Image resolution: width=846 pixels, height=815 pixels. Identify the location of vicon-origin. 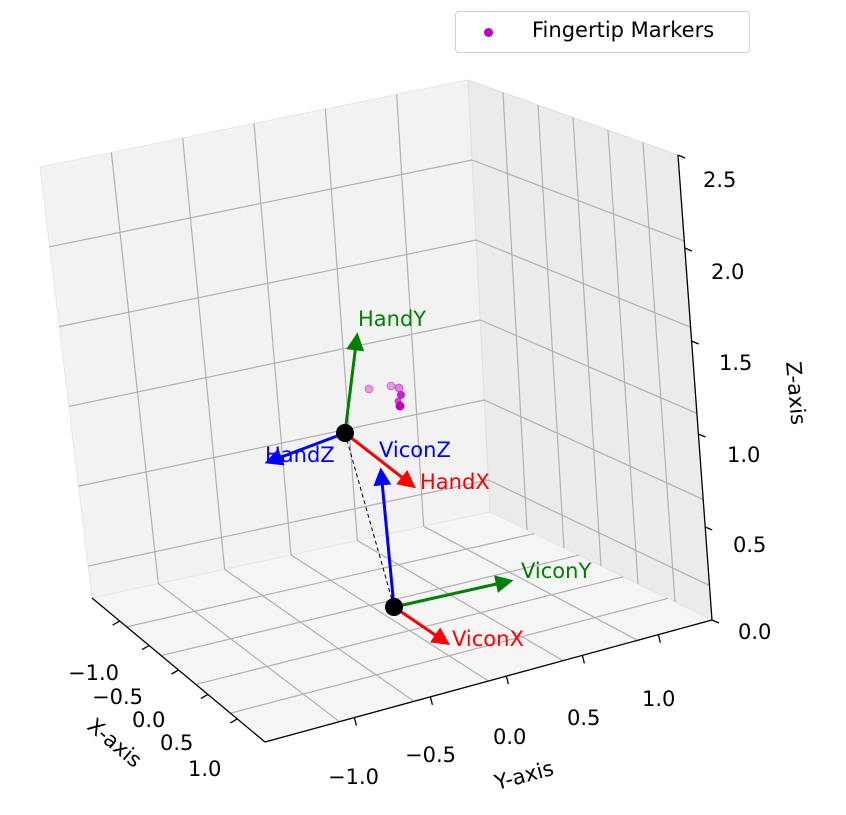
(394, 607).